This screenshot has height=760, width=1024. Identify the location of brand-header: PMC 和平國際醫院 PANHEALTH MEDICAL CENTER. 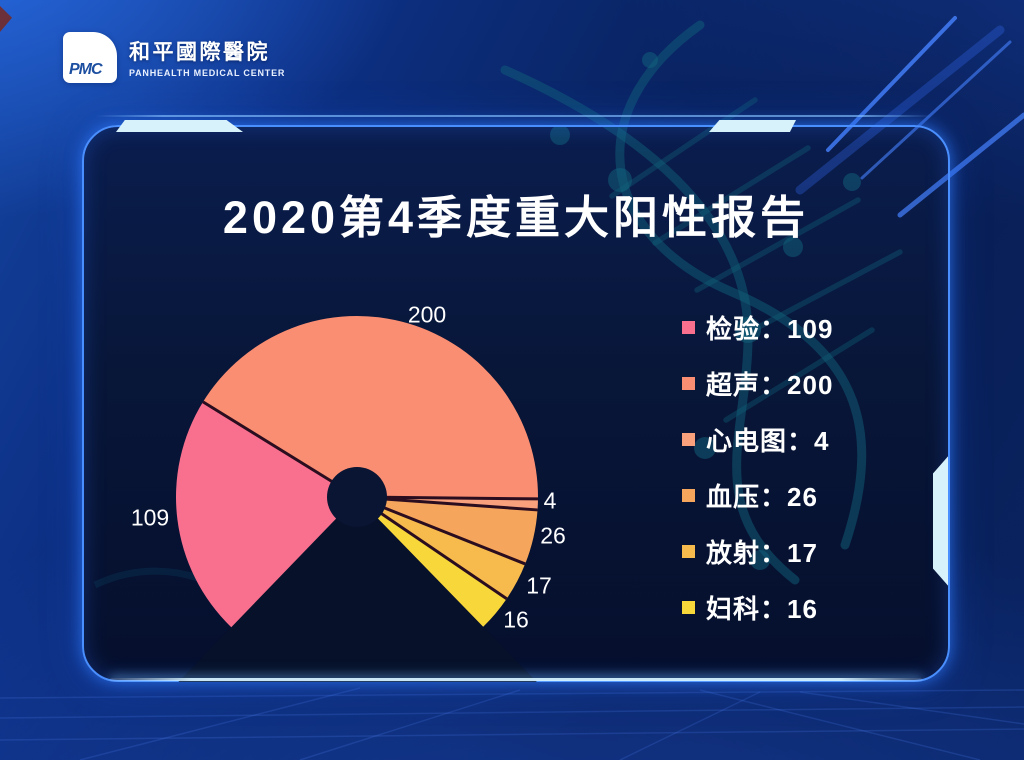
(174, 57).